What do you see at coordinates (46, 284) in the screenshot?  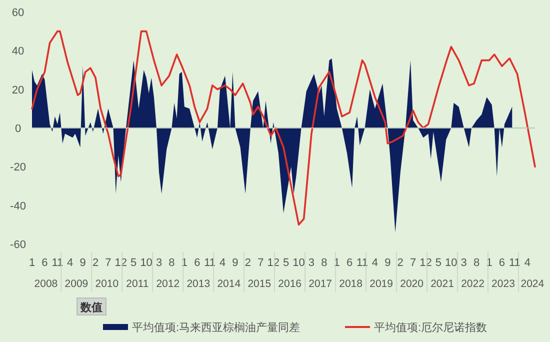 I see `text: 2008` at bounding box center [46, 284].